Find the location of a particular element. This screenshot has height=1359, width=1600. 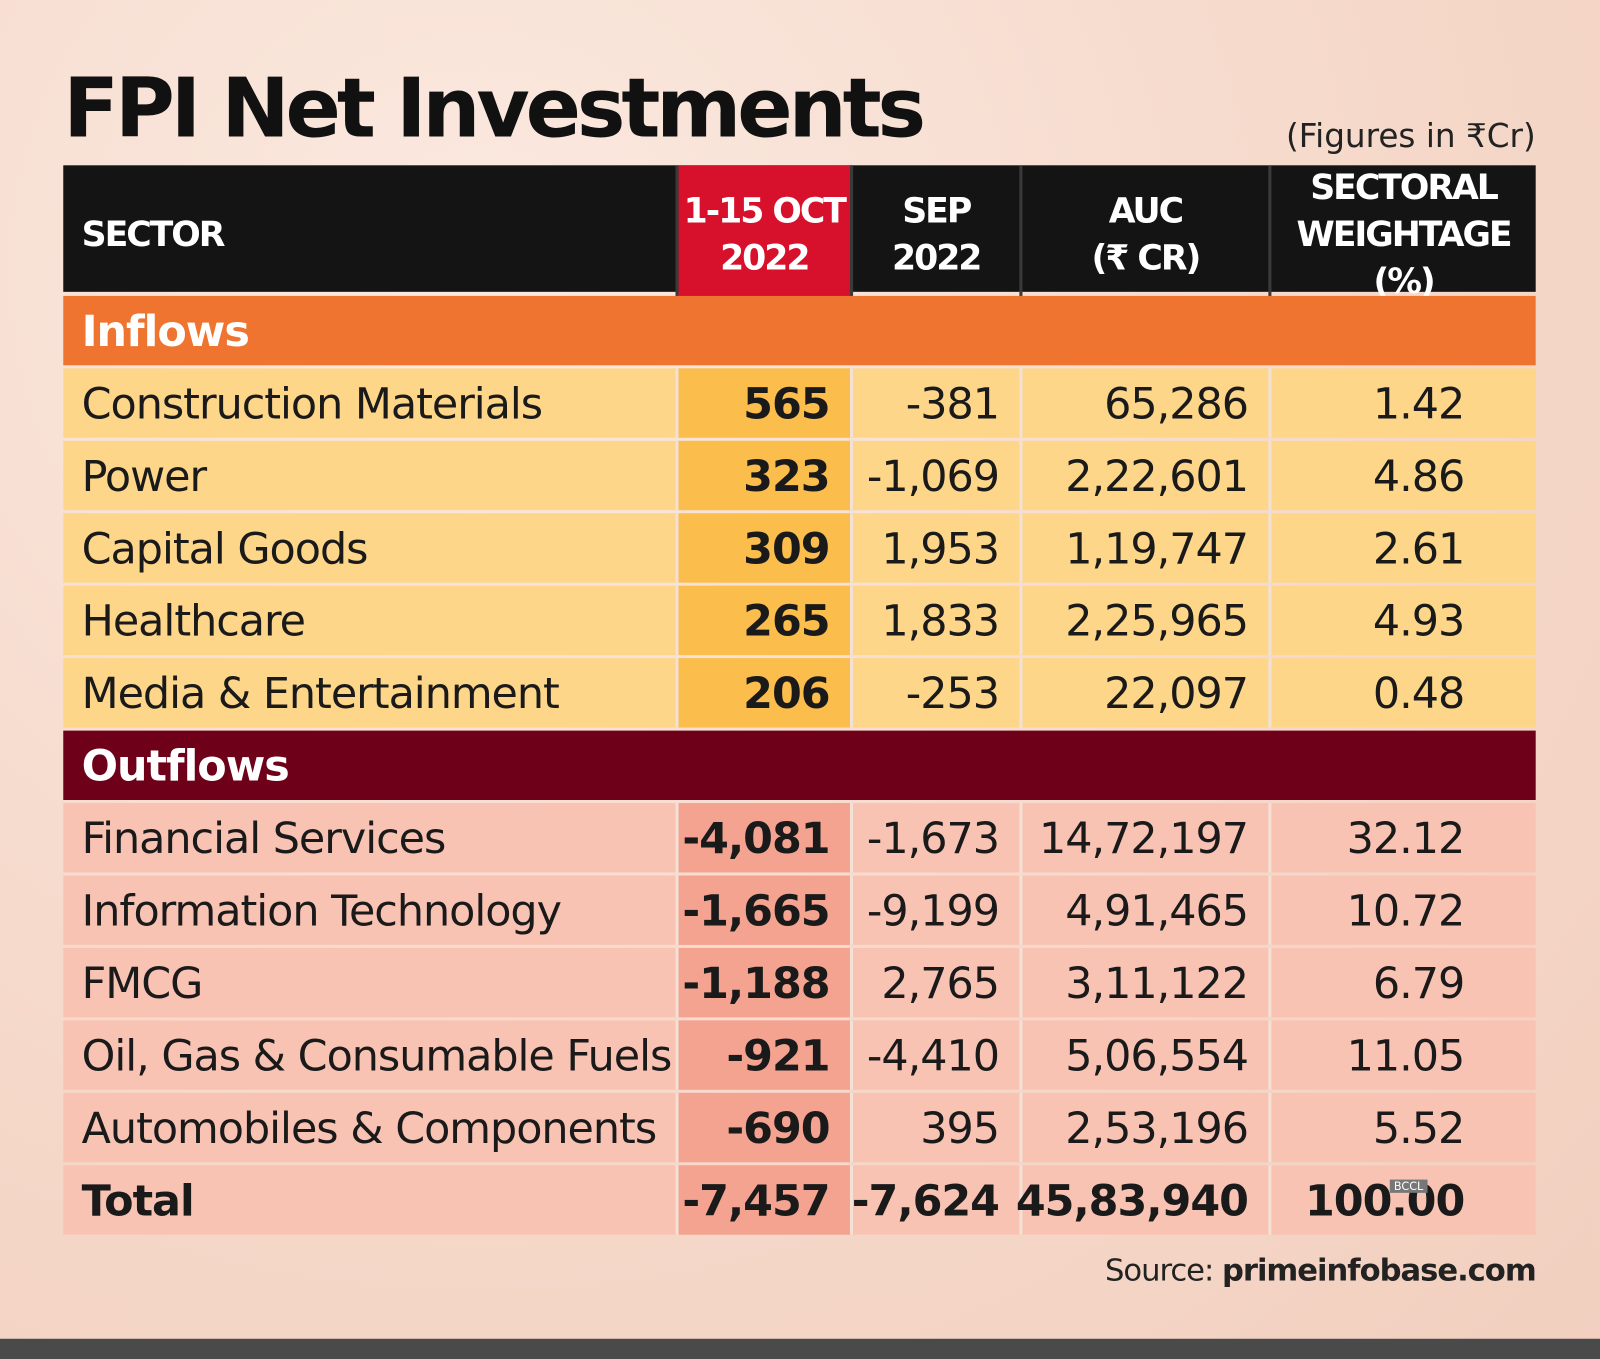

value-cell: 4.86 is located at coordinates (1418, 475).